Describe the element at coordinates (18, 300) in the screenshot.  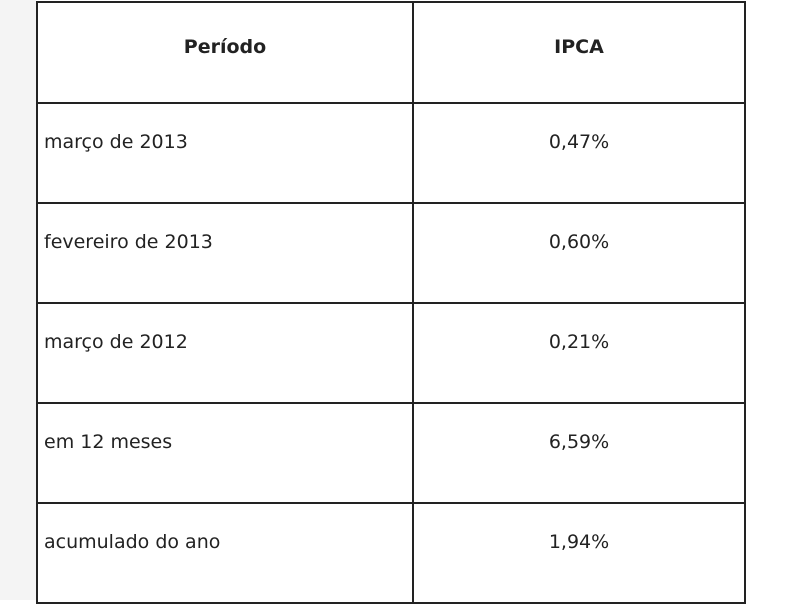
I see `side-margin` at that location.